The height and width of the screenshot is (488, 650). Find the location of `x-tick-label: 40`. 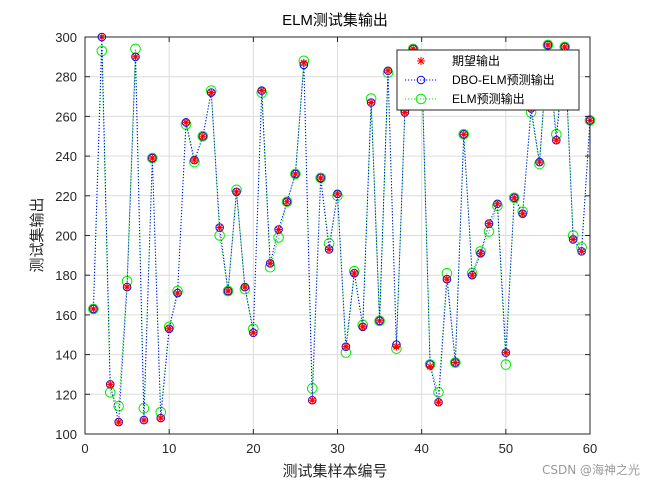

x-tick-label: 40 is located at coordinates (421, 448).